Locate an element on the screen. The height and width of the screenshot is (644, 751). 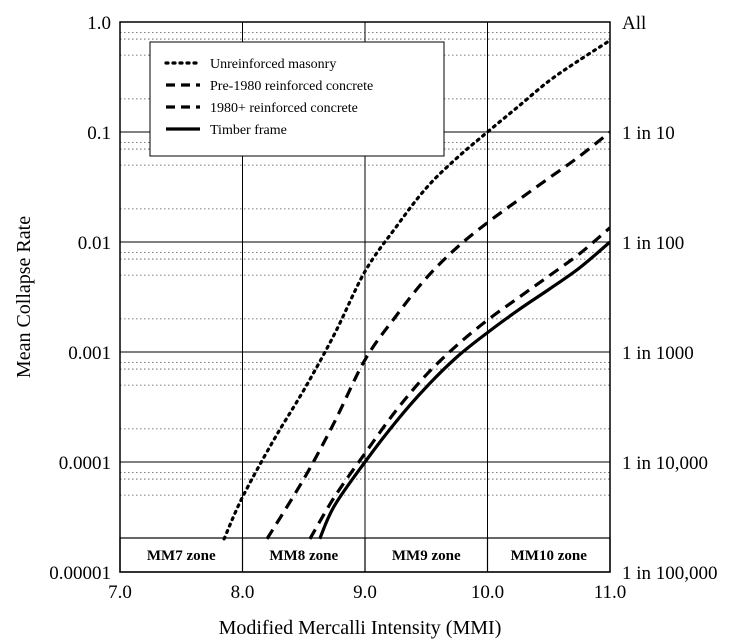
left-axis-tick-labels: 0.00001 0.0001 0.001 0.01 0.1 1.0 is located at coordinates (80, 298).